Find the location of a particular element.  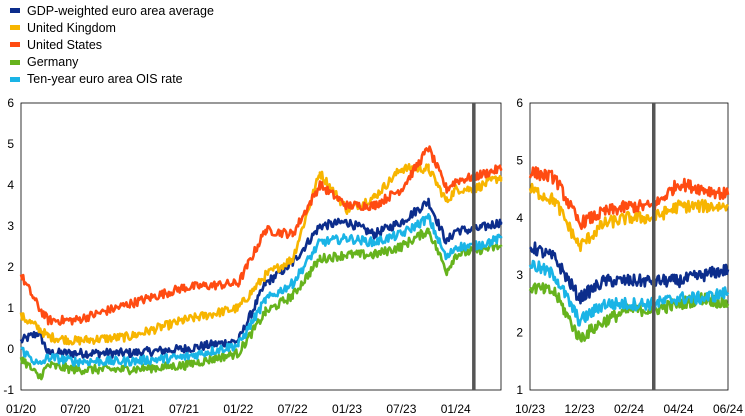

series-line-united-states is located at coordinates (629, 198).